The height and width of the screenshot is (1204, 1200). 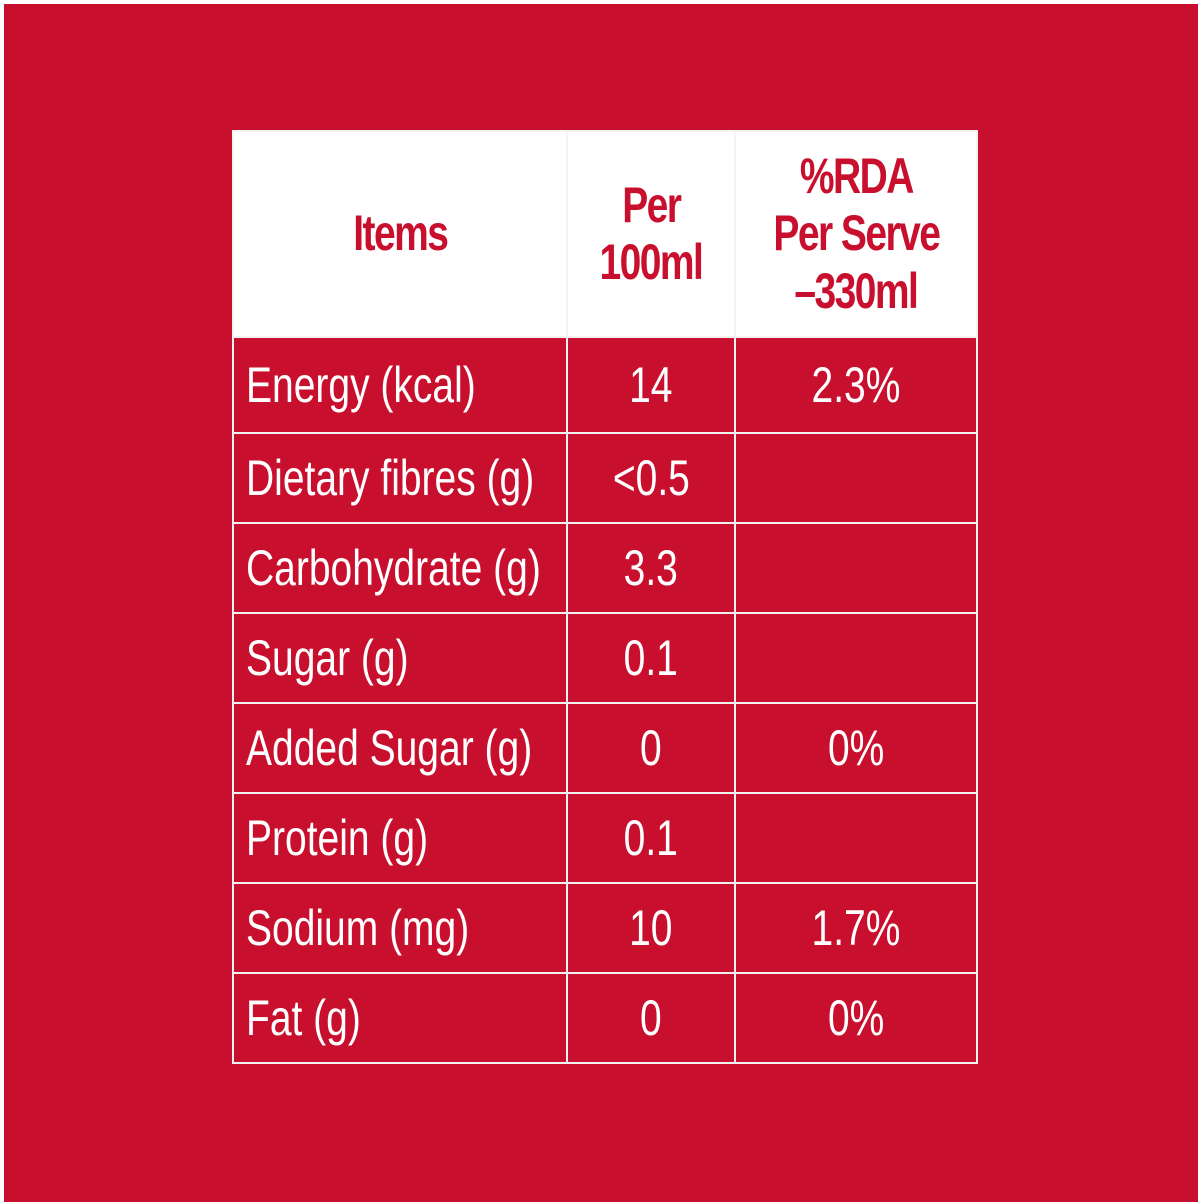 I want to click on table-row: Protein (g) 0.1, so click(x=605, y=838).